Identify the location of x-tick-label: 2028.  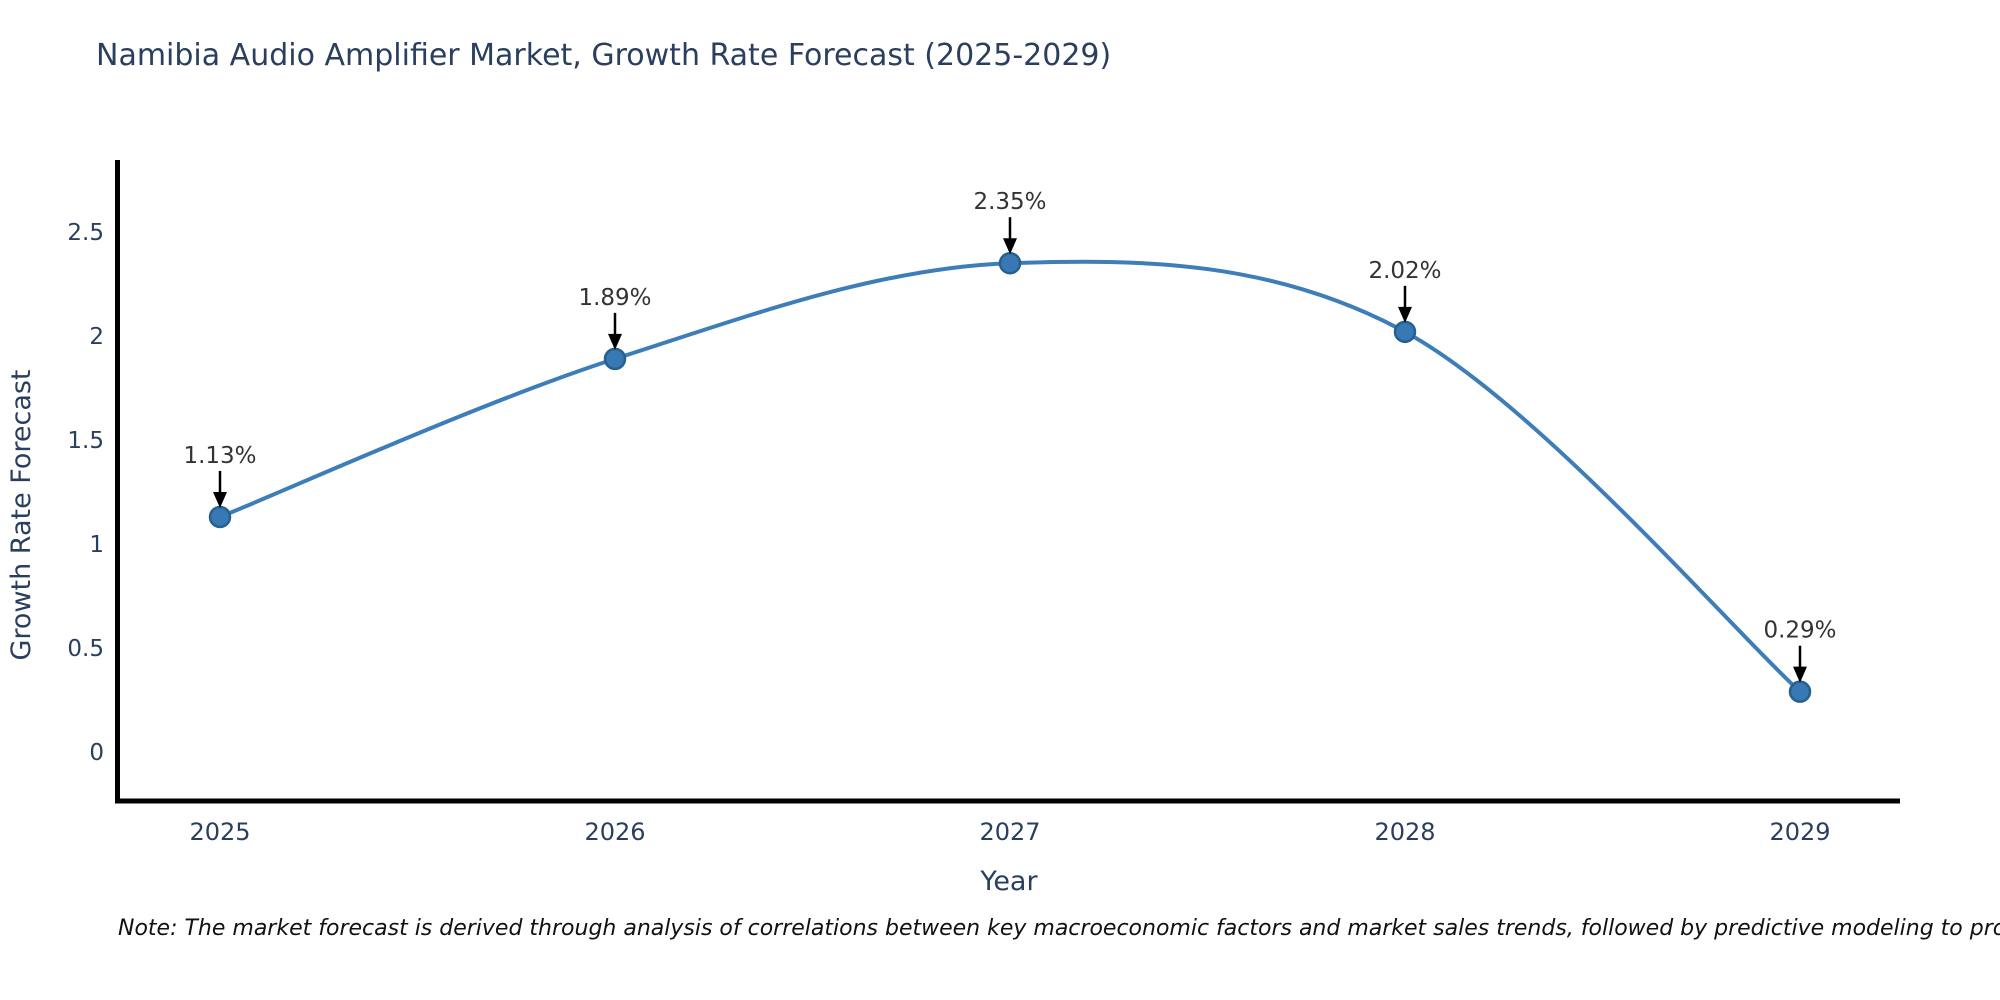
(1404, 832).